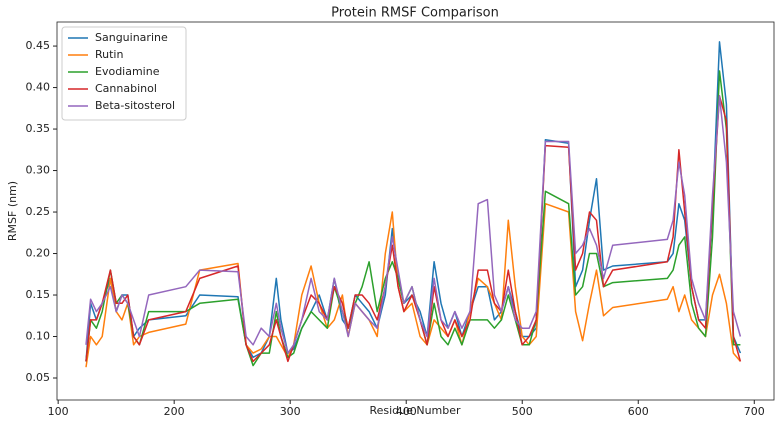  What do you see at coordinates (38, 294) in the screenshot?
I see `y-tick-label: 0.15` at bounding box center [38, 294].